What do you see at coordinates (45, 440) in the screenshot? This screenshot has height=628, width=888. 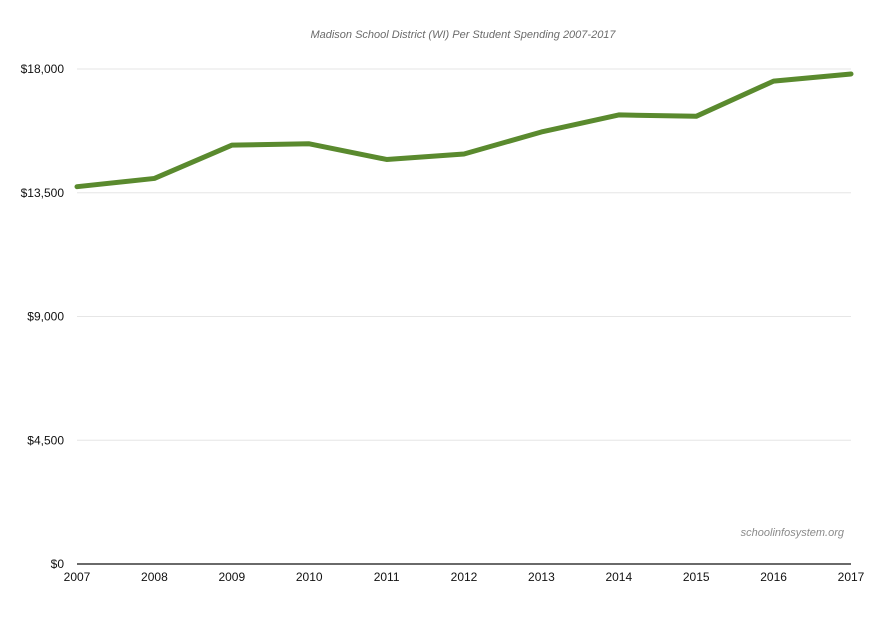 I see `y-tick-label: $4,500` at bounding box center [45, 440].